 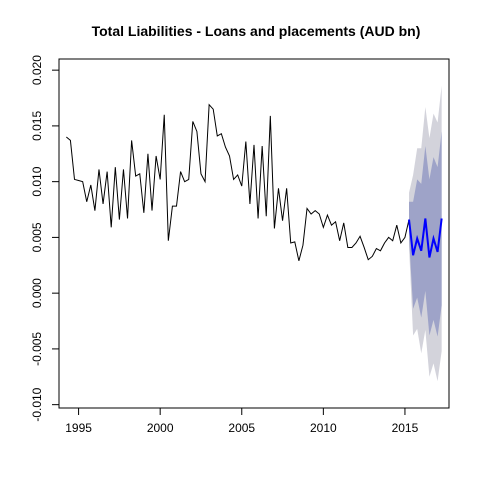 What do you see at coordinates (160, 428) in the screenshot?
I see `x-tick-label: 2000` at bounding box center [160, 428].